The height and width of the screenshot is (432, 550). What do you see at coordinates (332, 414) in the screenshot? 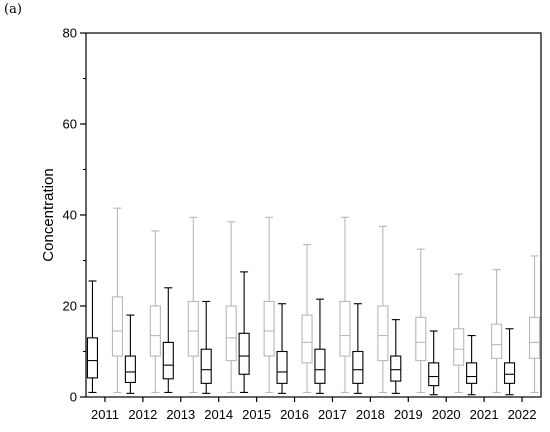
I see `x-tick-label: 2017` at bounding box center [332, 414].